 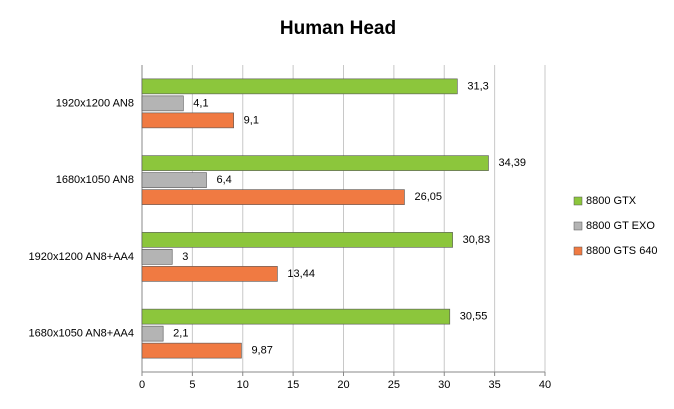 What do you see at coordinates (338, 28) in the screenshot?
I see `chart-title: Human Head` at bounding box center [338, 28].